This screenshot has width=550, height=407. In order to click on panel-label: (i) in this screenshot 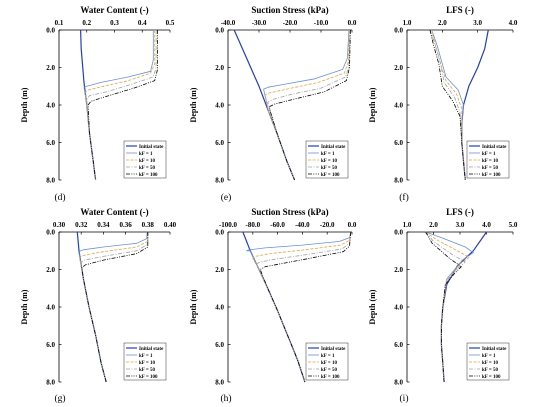, I will do `click(404, 398)`.